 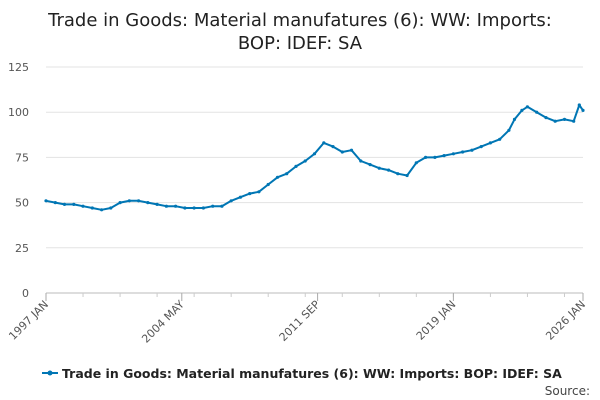 I want to click on y-tick-label: 50, so click(x=22, y=203).